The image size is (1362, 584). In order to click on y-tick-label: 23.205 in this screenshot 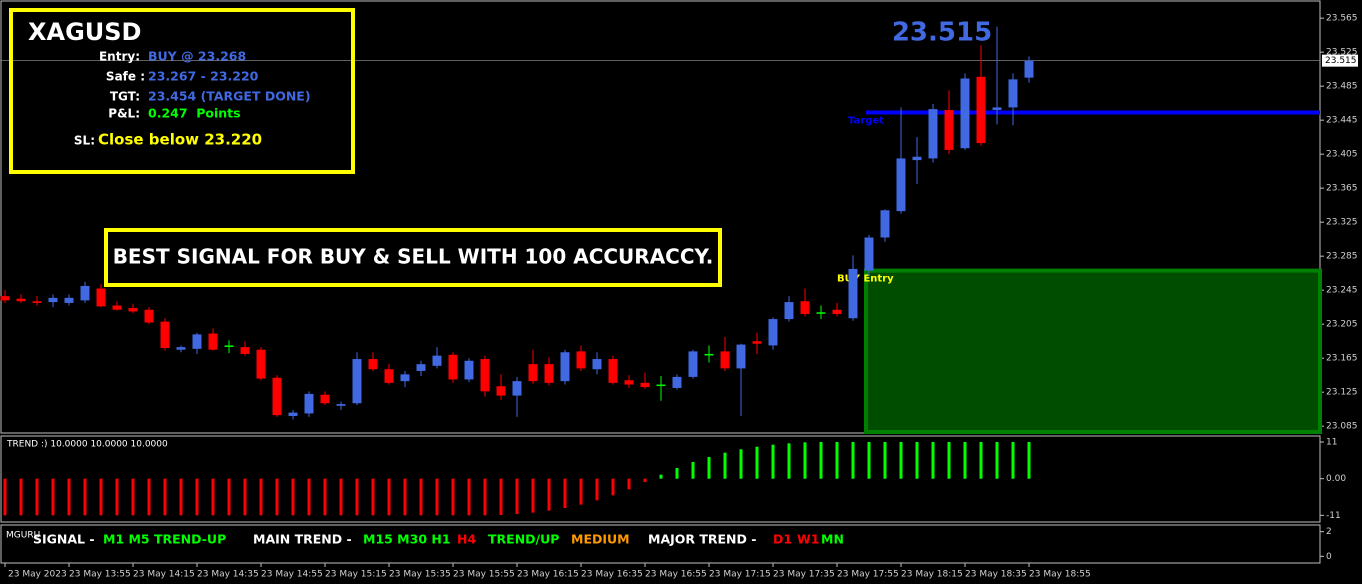, I will do `click(1342, 325)`.